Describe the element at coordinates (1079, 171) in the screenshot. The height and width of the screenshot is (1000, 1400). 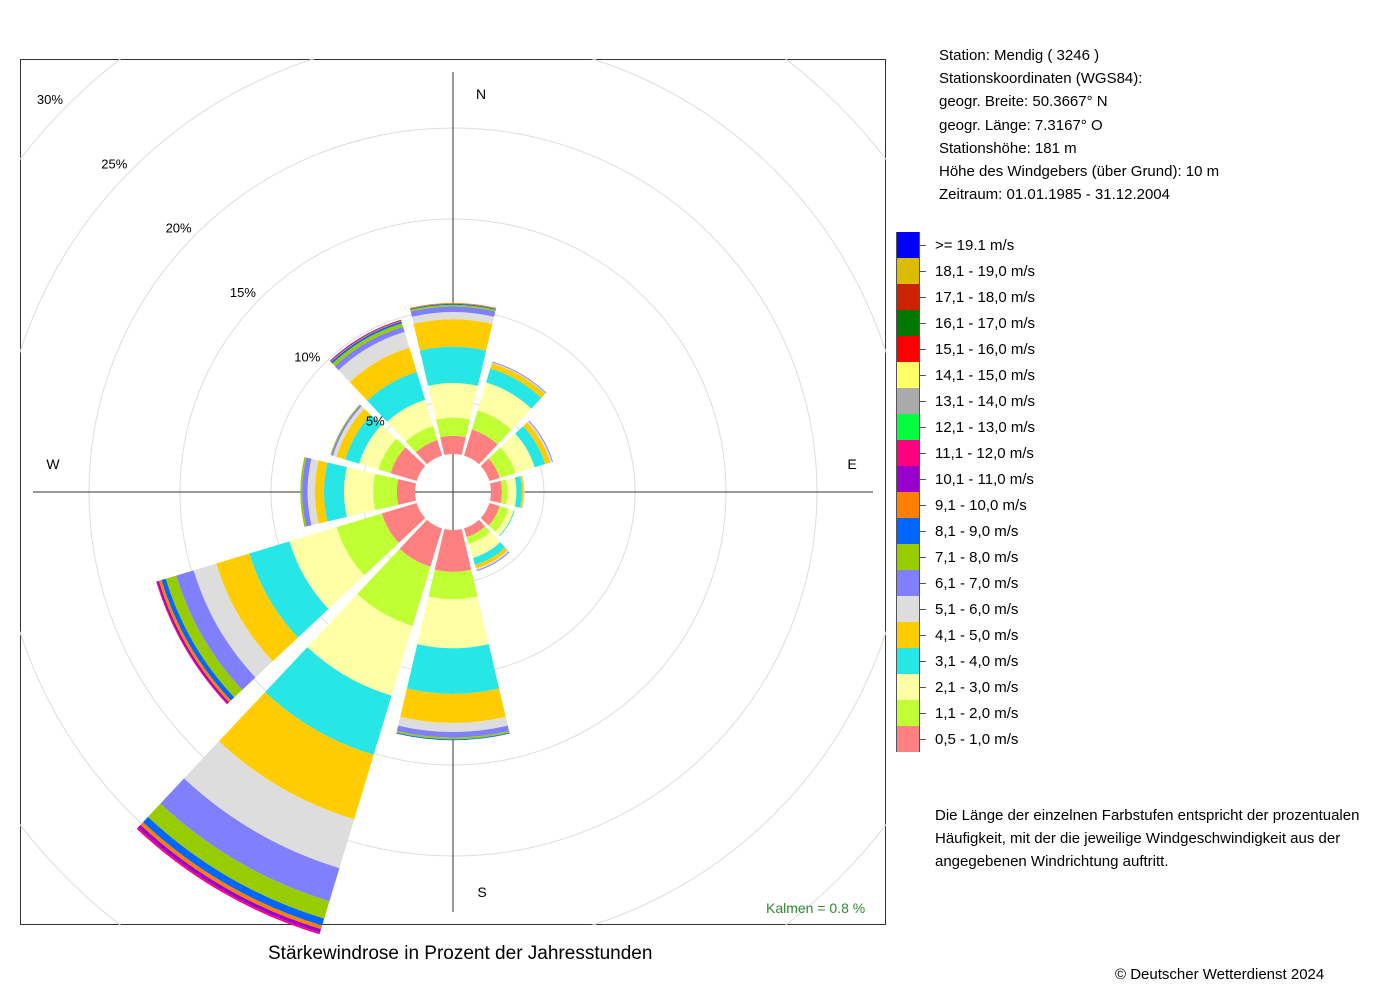
I see `anemometer-height: Höhe des Windgebers (über Grund): 10 m` at that location.